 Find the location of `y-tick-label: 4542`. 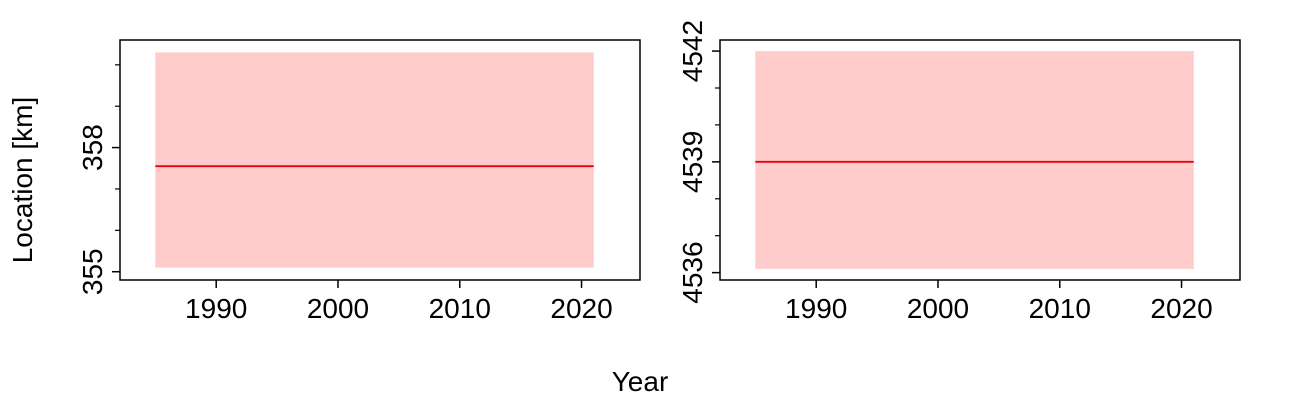

y-tick-label: 4542 is located at coordinates (692, 51).